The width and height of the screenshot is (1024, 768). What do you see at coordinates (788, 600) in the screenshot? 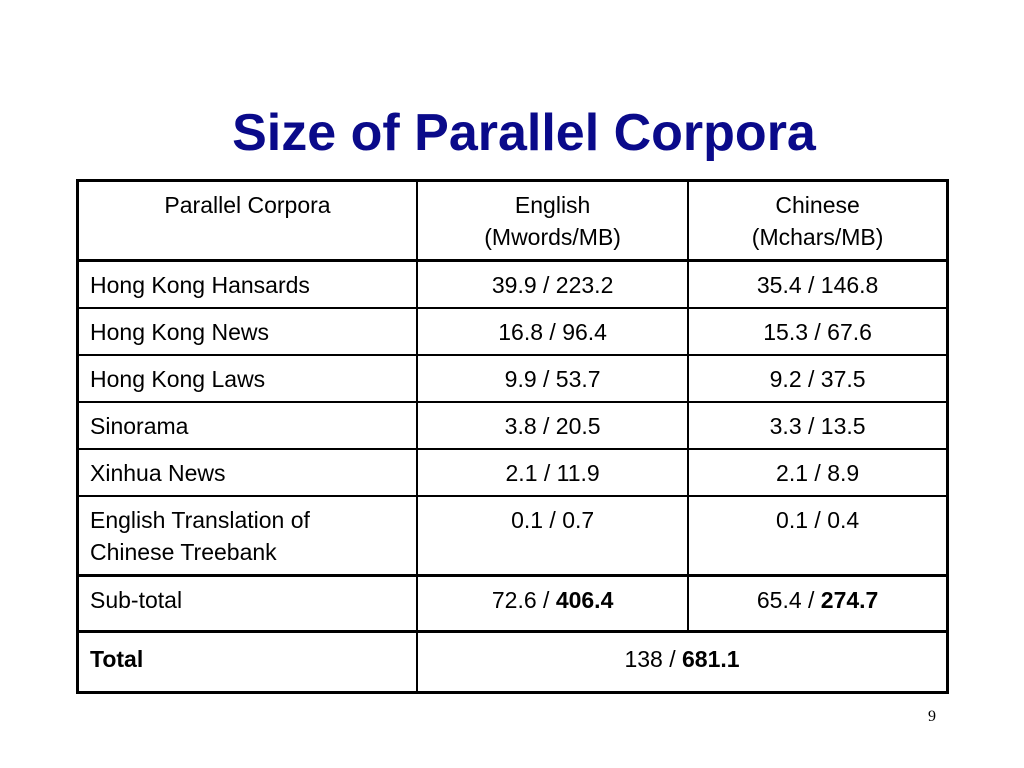
I see `subtotal-chinese-chars: 65.4 /` at bounding box center [788, 600].